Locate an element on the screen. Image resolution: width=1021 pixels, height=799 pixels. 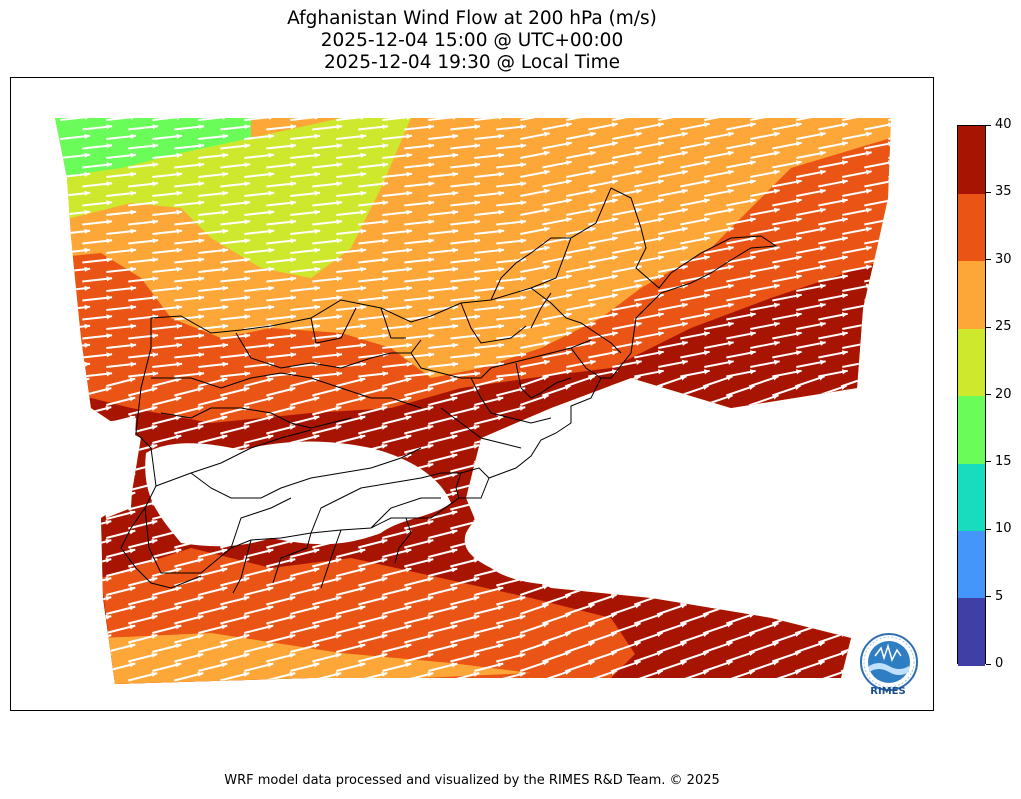
rimes-logo is located at coordinates (889, 662).